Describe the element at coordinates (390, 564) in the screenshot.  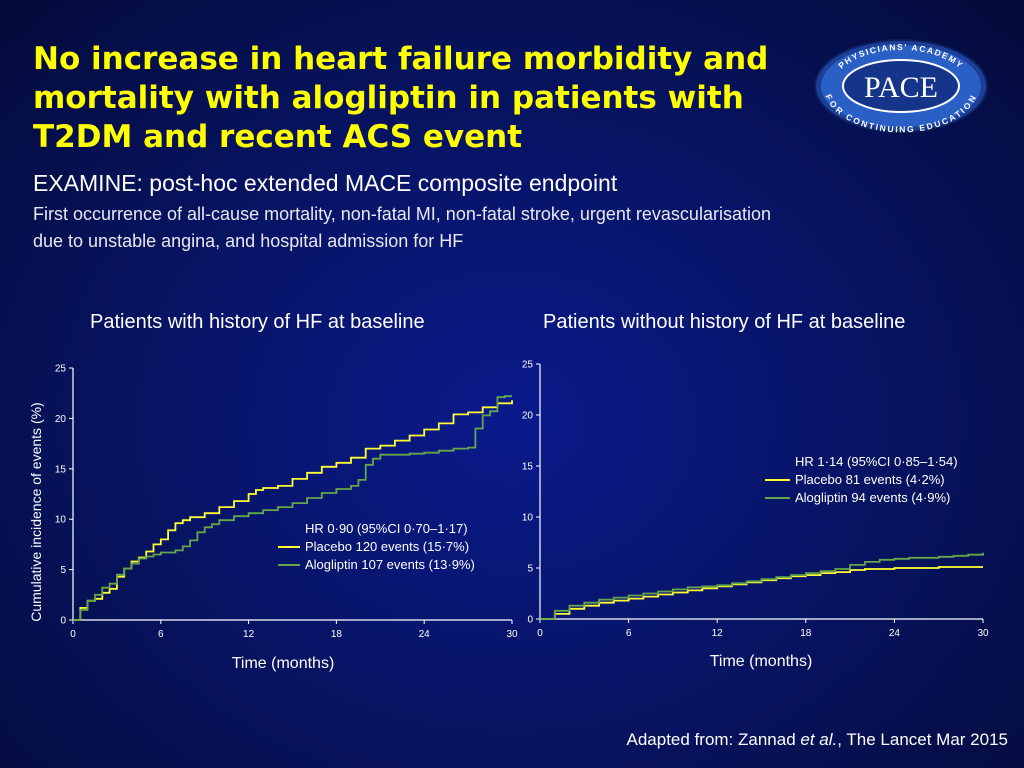
I see `chart1-legend-label-alogliptin: Alogliptin 107 events (13·9%)` at that location.